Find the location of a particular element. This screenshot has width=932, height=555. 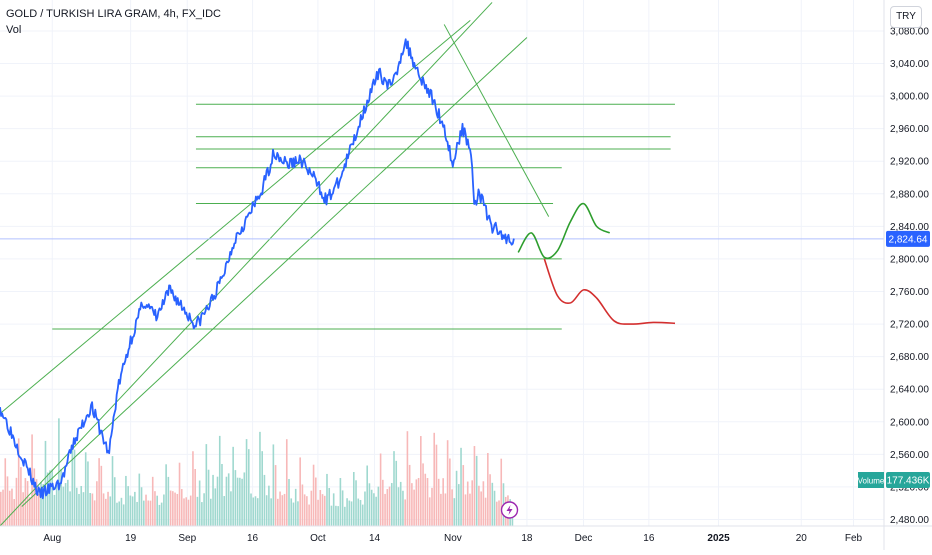

time-tick-label: Sep is located at coordinates (187, 538).